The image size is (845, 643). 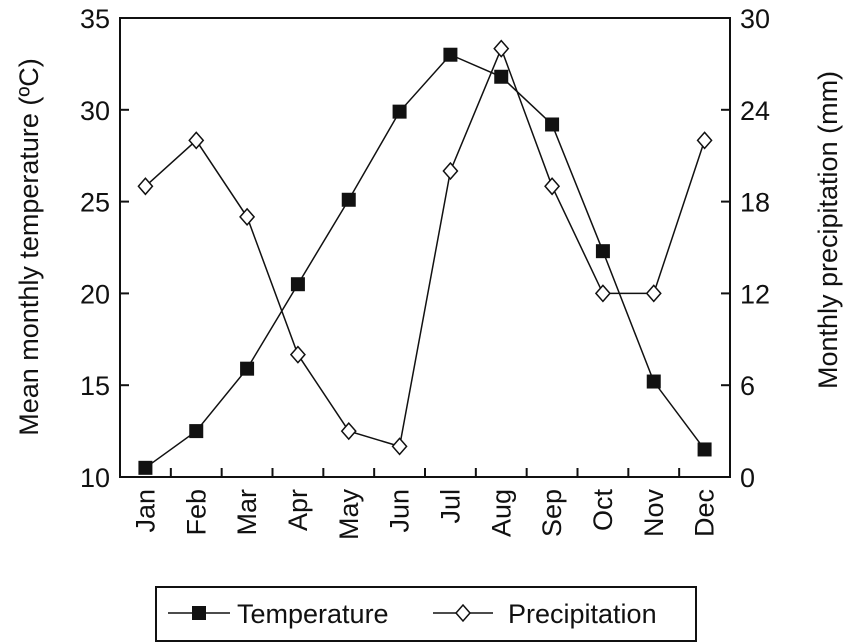 What do you see at coordinates (29, 247) in the screenshot?
I see `y-axis-left-title: Mean monthly temperature (ºC)` at bounding box center [29, 247].